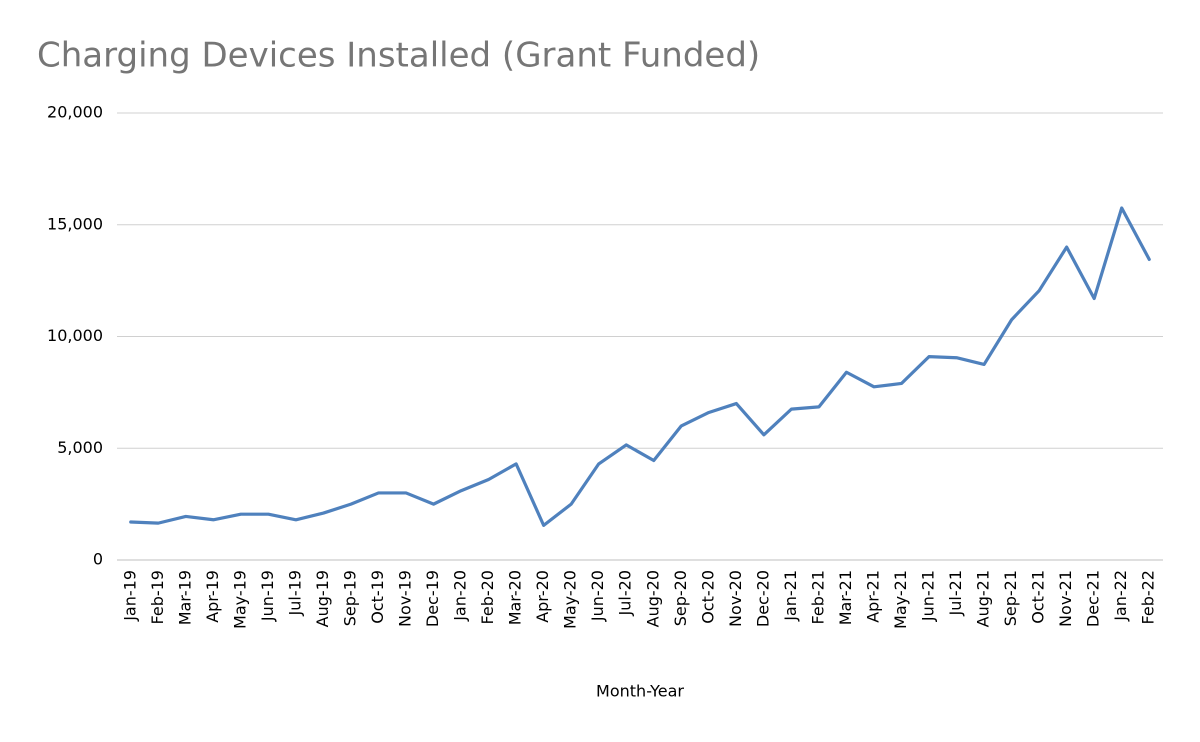  Describe the element at coordinates (1093, 598) in the screenshot. I see `x-tick-label: Dec-21` at that location.